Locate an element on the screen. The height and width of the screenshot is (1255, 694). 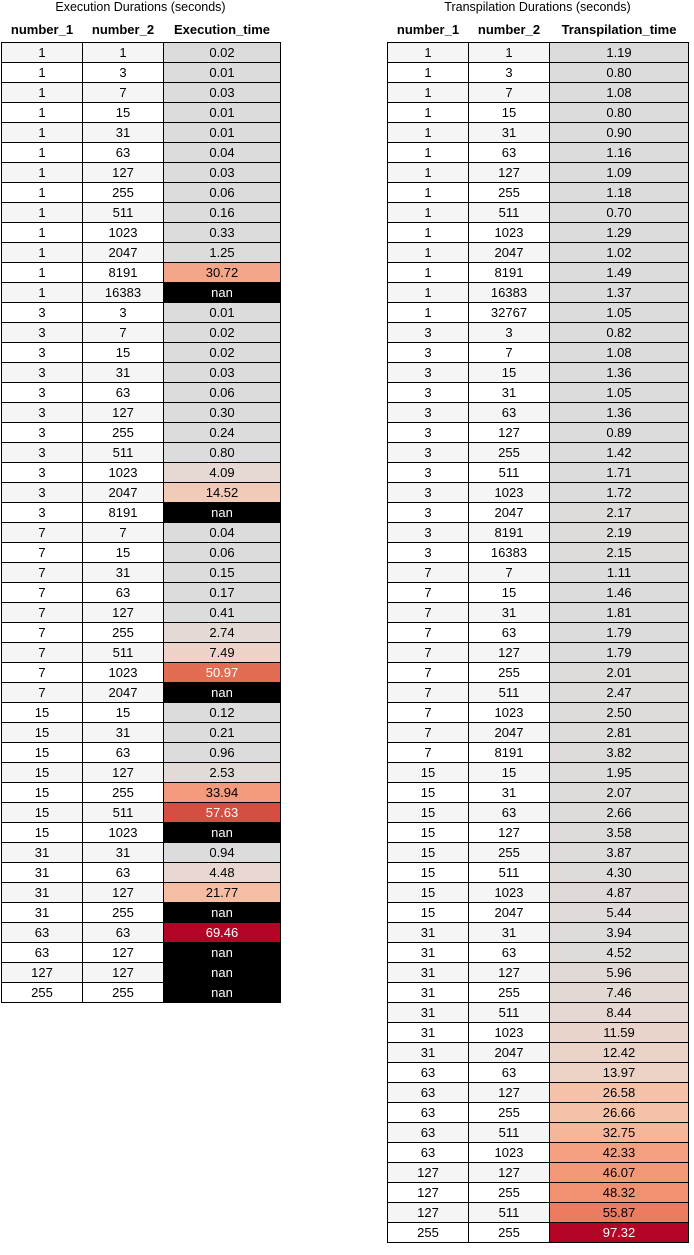
table-row: 15 63 2.66 is located at coordinates (538, 812).